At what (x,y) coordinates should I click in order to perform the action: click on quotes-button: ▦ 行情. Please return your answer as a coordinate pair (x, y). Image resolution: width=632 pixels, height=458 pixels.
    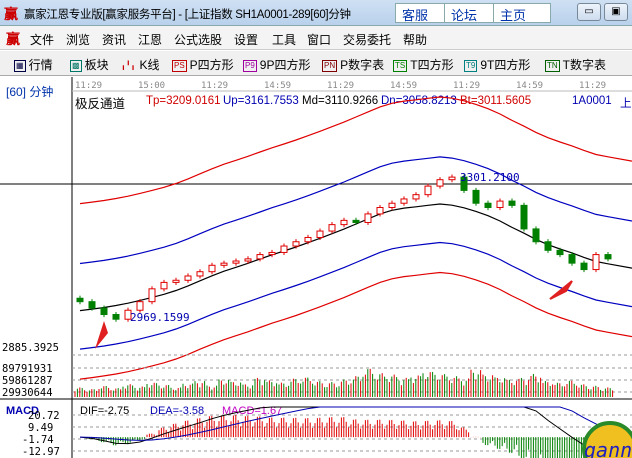
    Looking at the image, I should click on (33, 64).